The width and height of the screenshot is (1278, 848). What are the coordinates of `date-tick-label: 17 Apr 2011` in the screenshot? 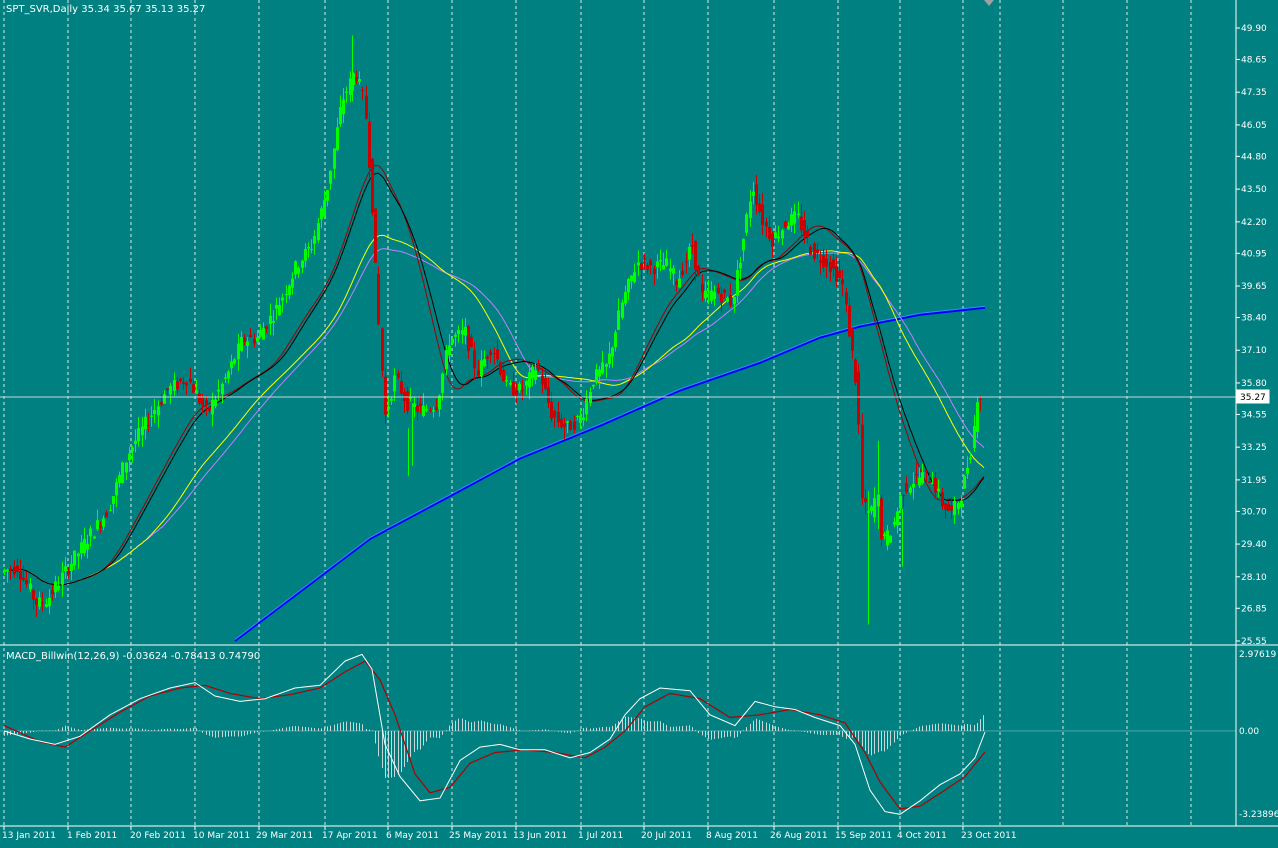 It's located at (350, 836).